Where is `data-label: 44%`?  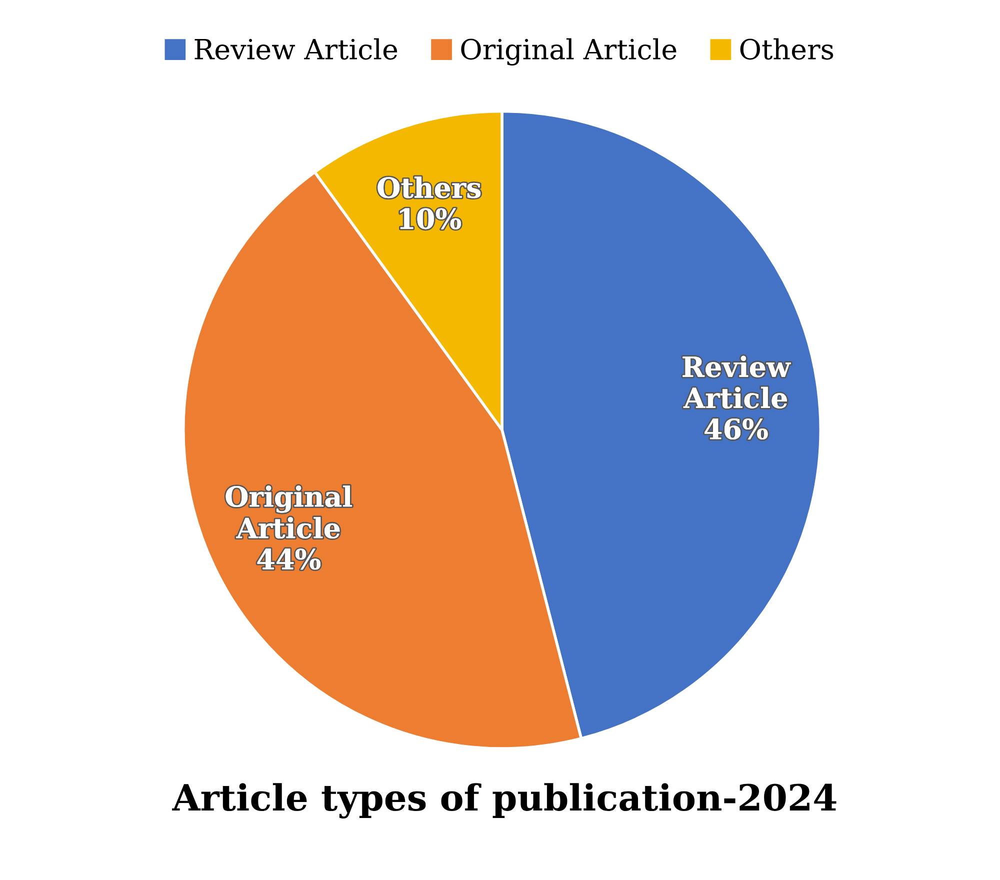 data-label: 44% is located at coordinates (289, 559).